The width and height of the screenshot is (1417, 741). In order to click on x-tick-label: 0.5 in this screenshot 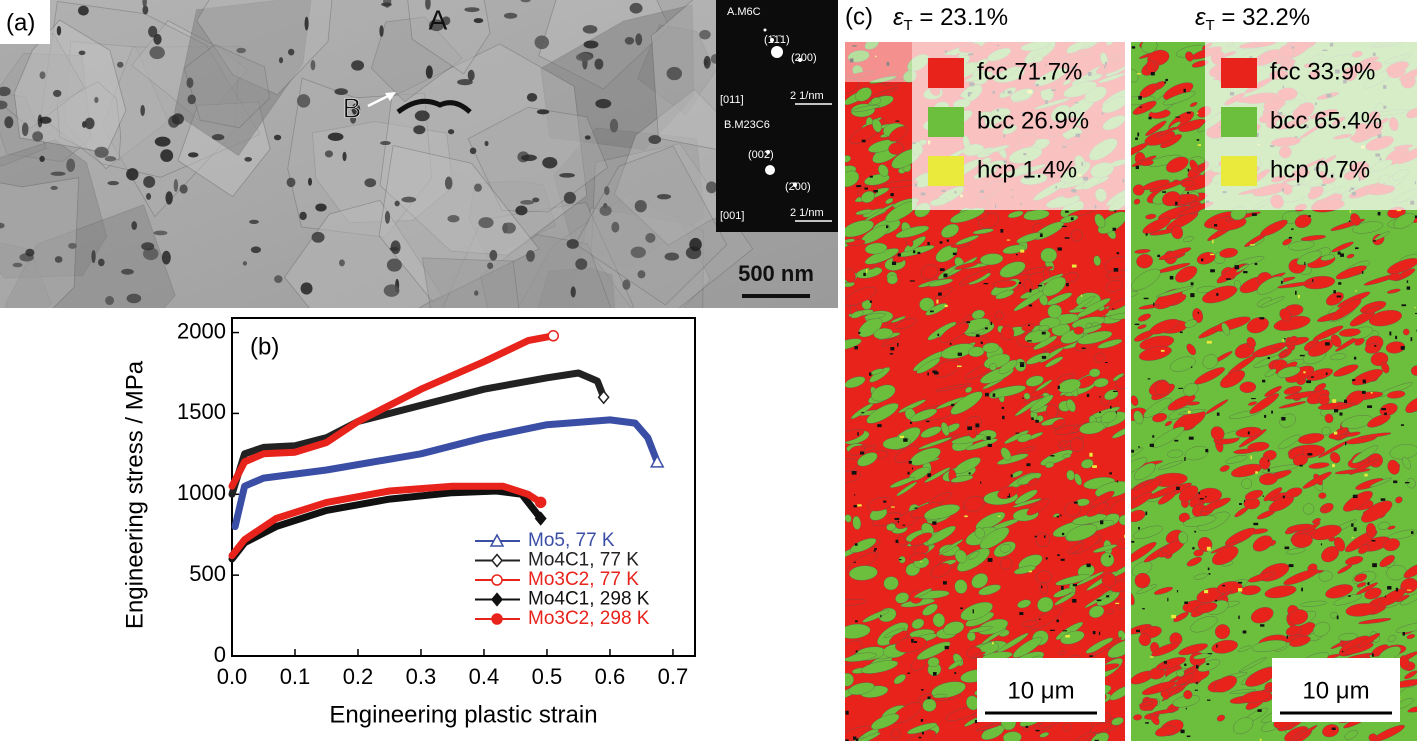, I will do `click(547, 676)`.